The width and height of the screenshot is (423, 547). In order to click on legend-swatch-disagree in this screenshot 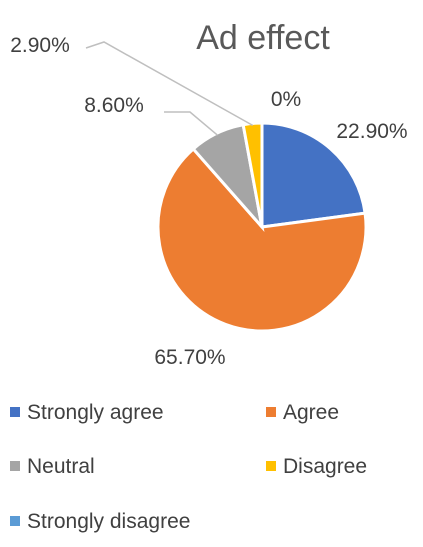, I will do `click(271, 466)`.